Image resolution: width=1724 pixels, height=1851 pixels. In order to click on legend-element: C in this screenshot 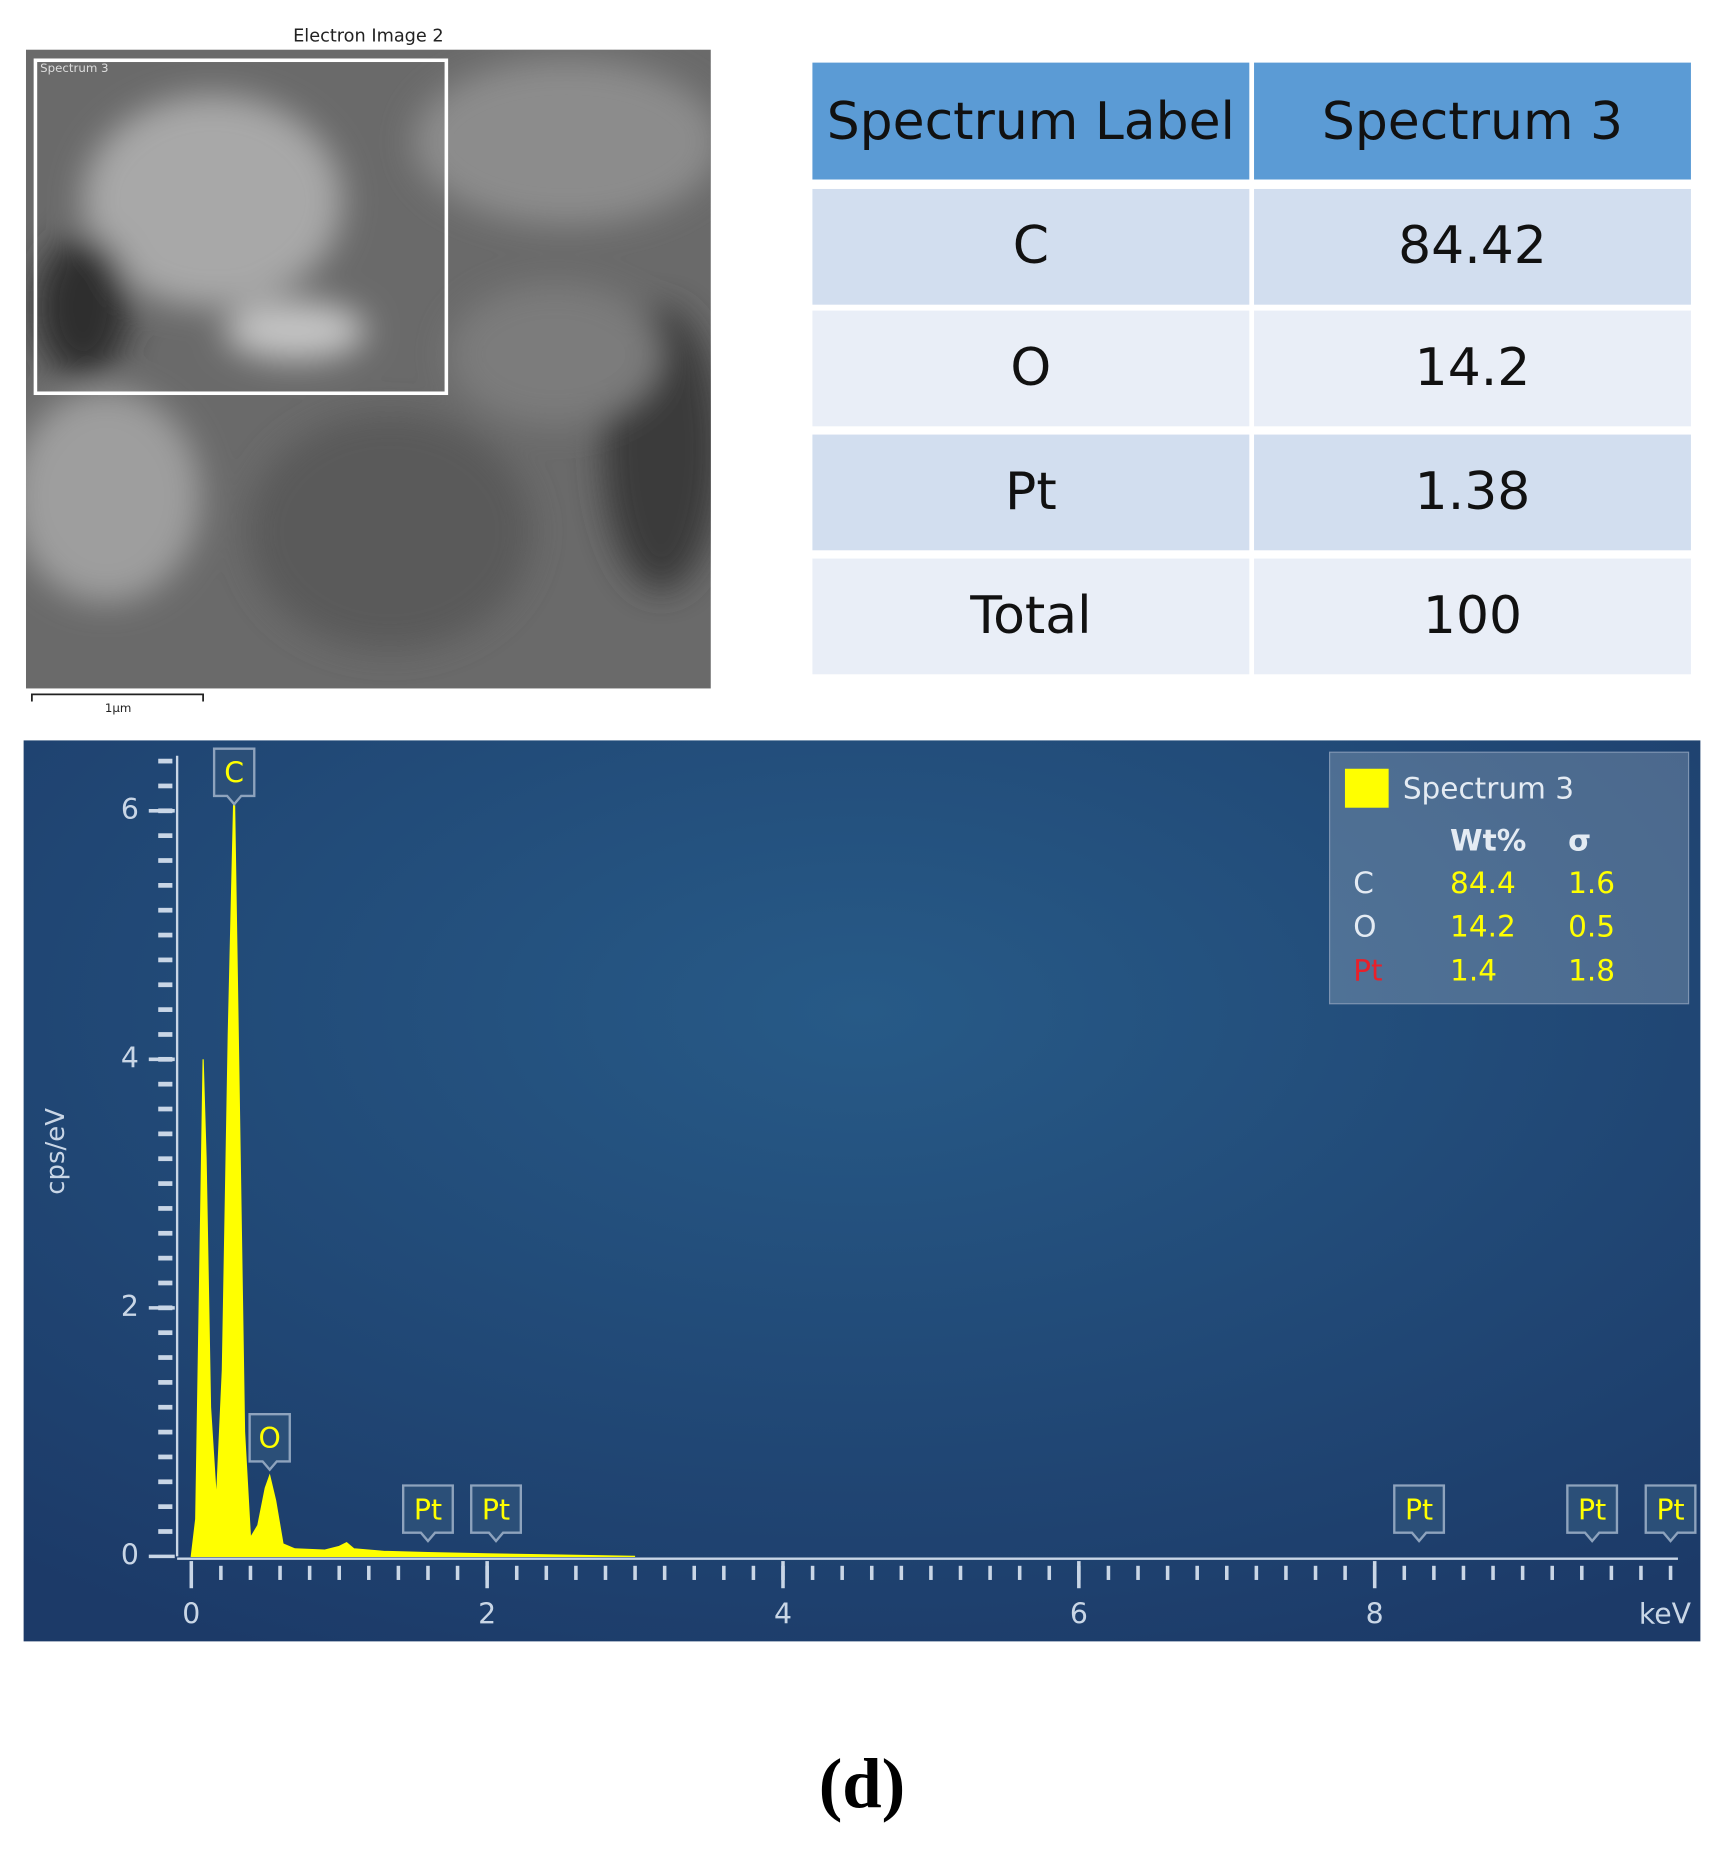, I will do `click(1363, 883)`.